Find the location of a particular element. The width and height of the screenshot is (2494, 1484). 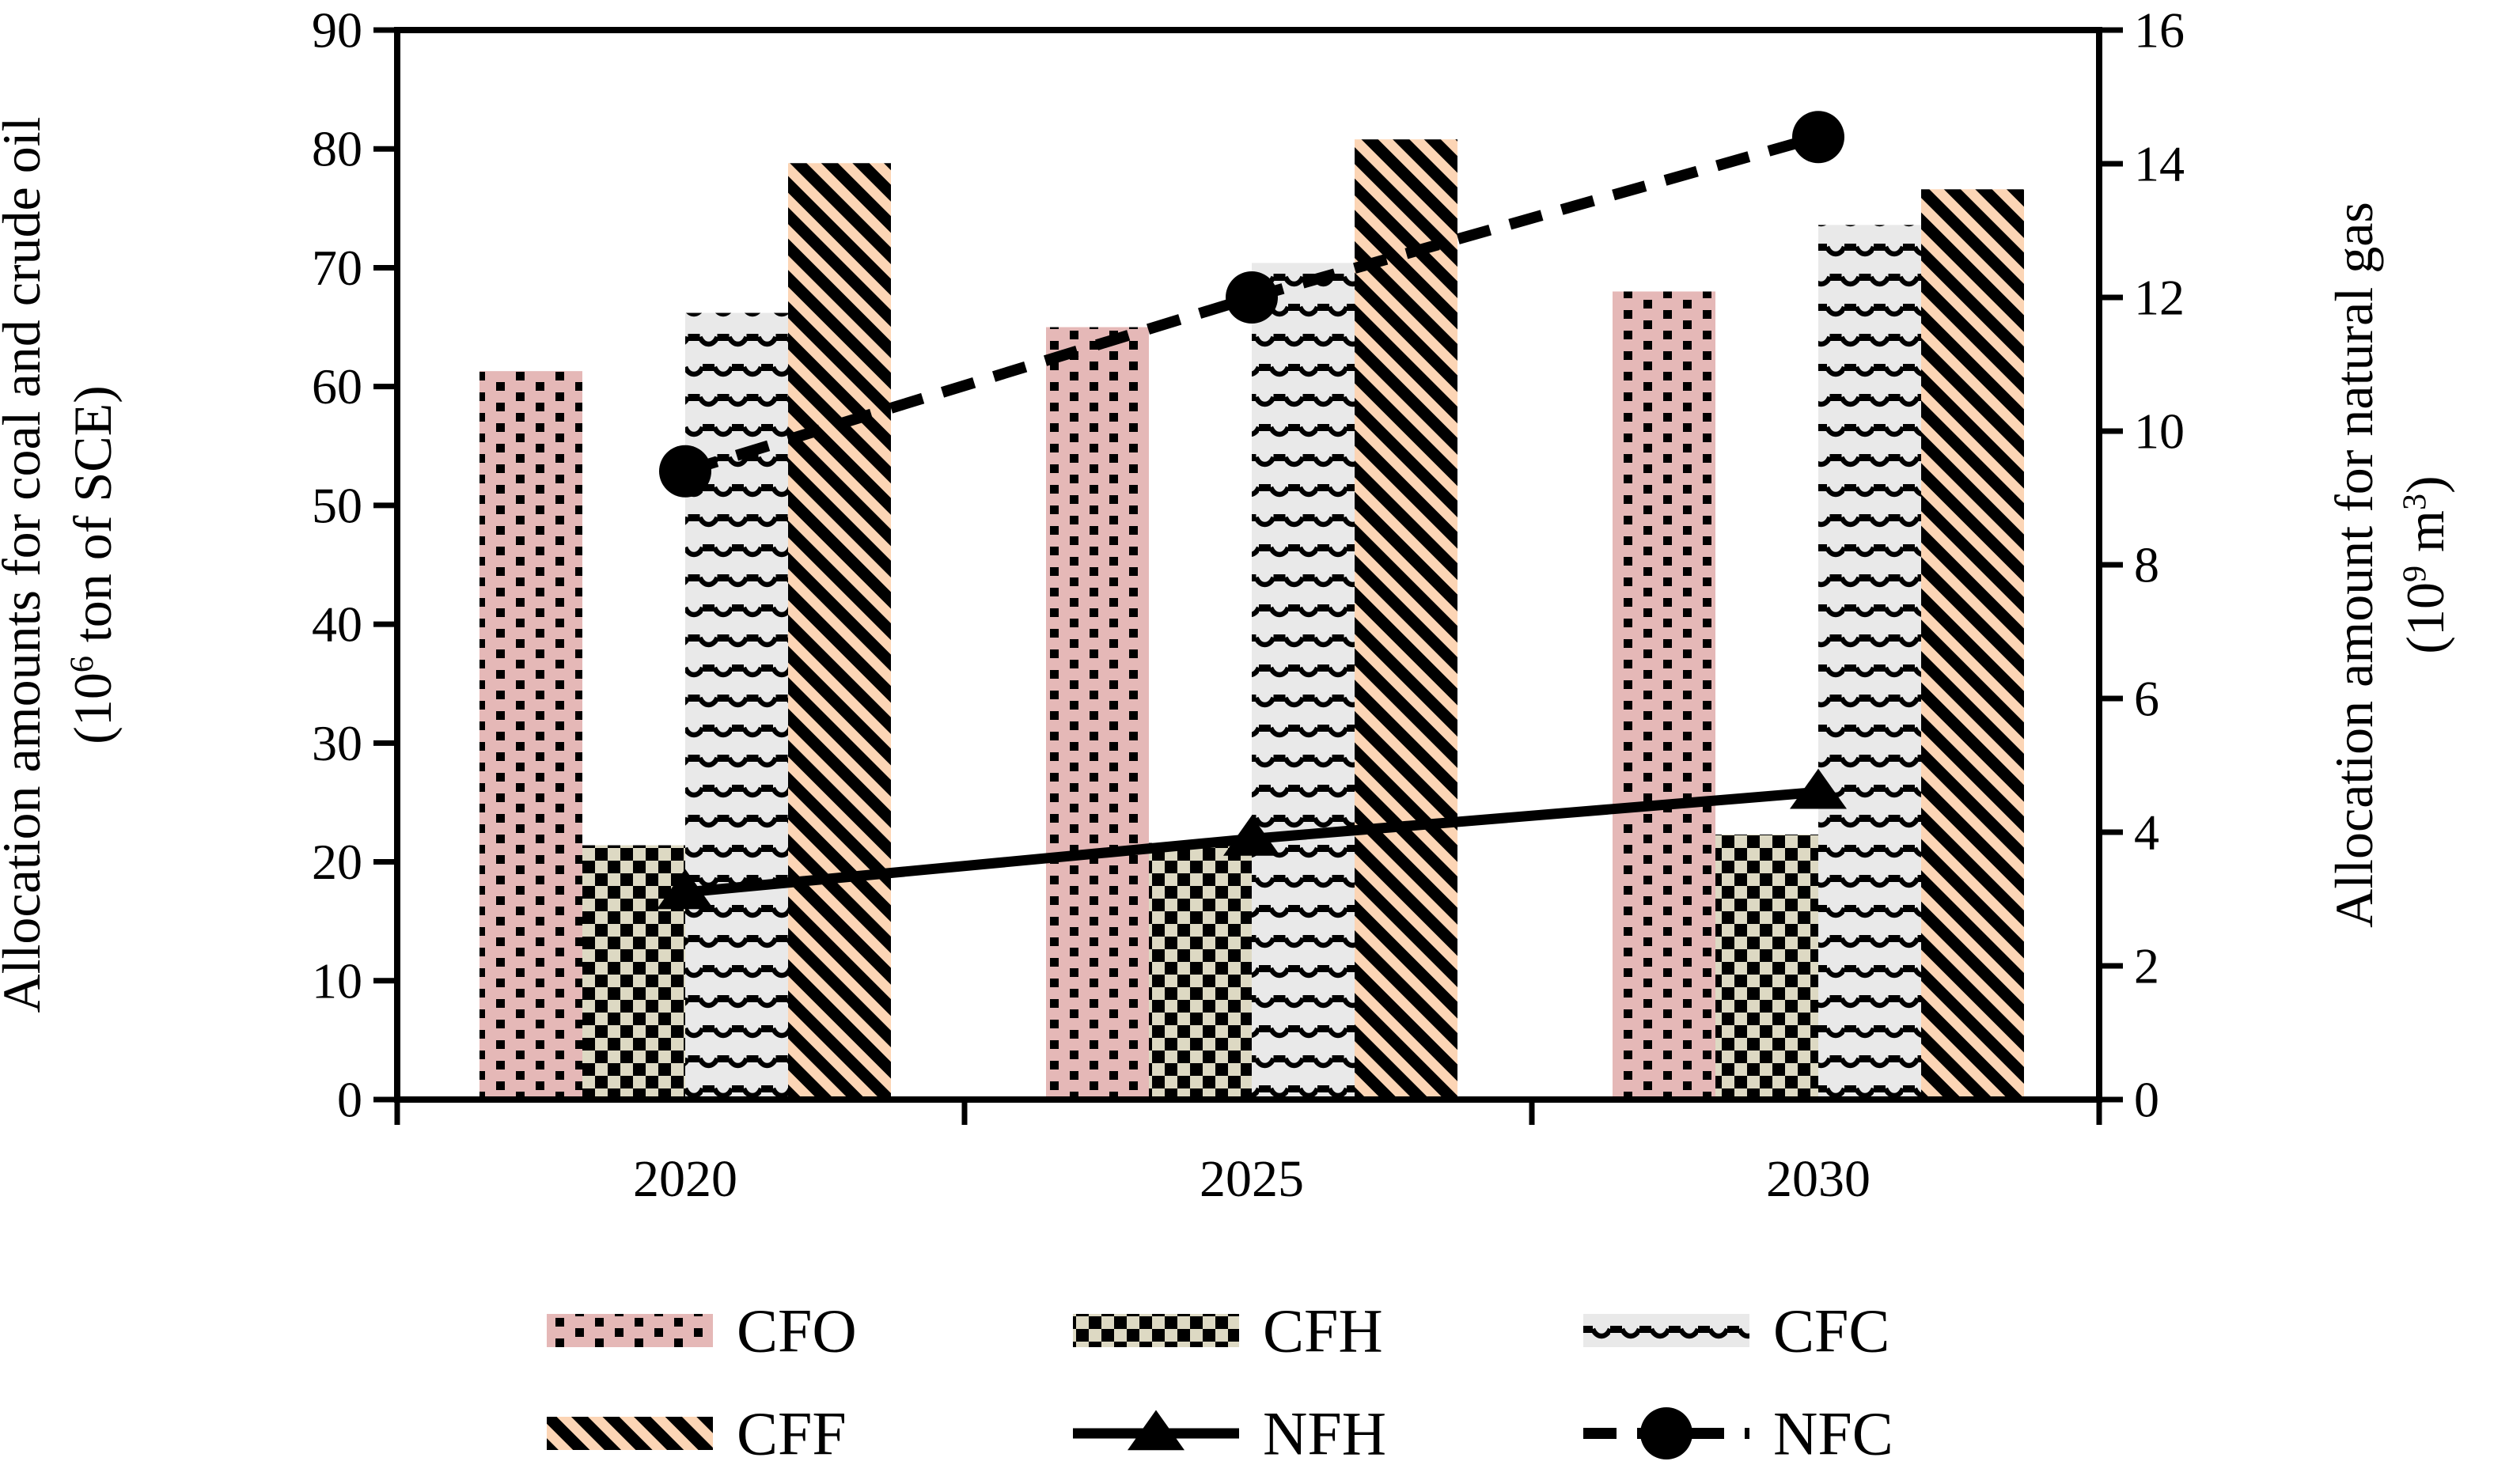

bar-CFC-2020 is located at coordinates (737, 706).